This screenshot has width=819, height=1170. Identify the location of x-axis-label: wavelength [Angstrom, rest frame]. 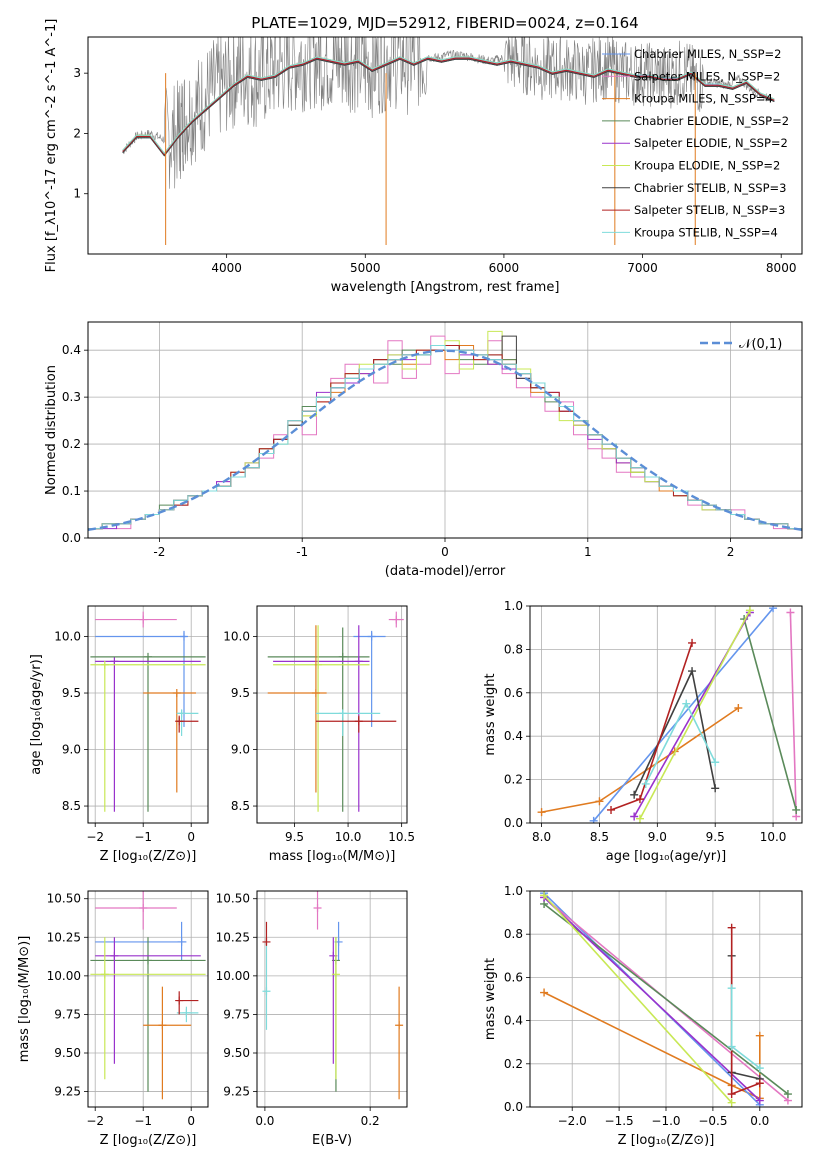
(445, 287).